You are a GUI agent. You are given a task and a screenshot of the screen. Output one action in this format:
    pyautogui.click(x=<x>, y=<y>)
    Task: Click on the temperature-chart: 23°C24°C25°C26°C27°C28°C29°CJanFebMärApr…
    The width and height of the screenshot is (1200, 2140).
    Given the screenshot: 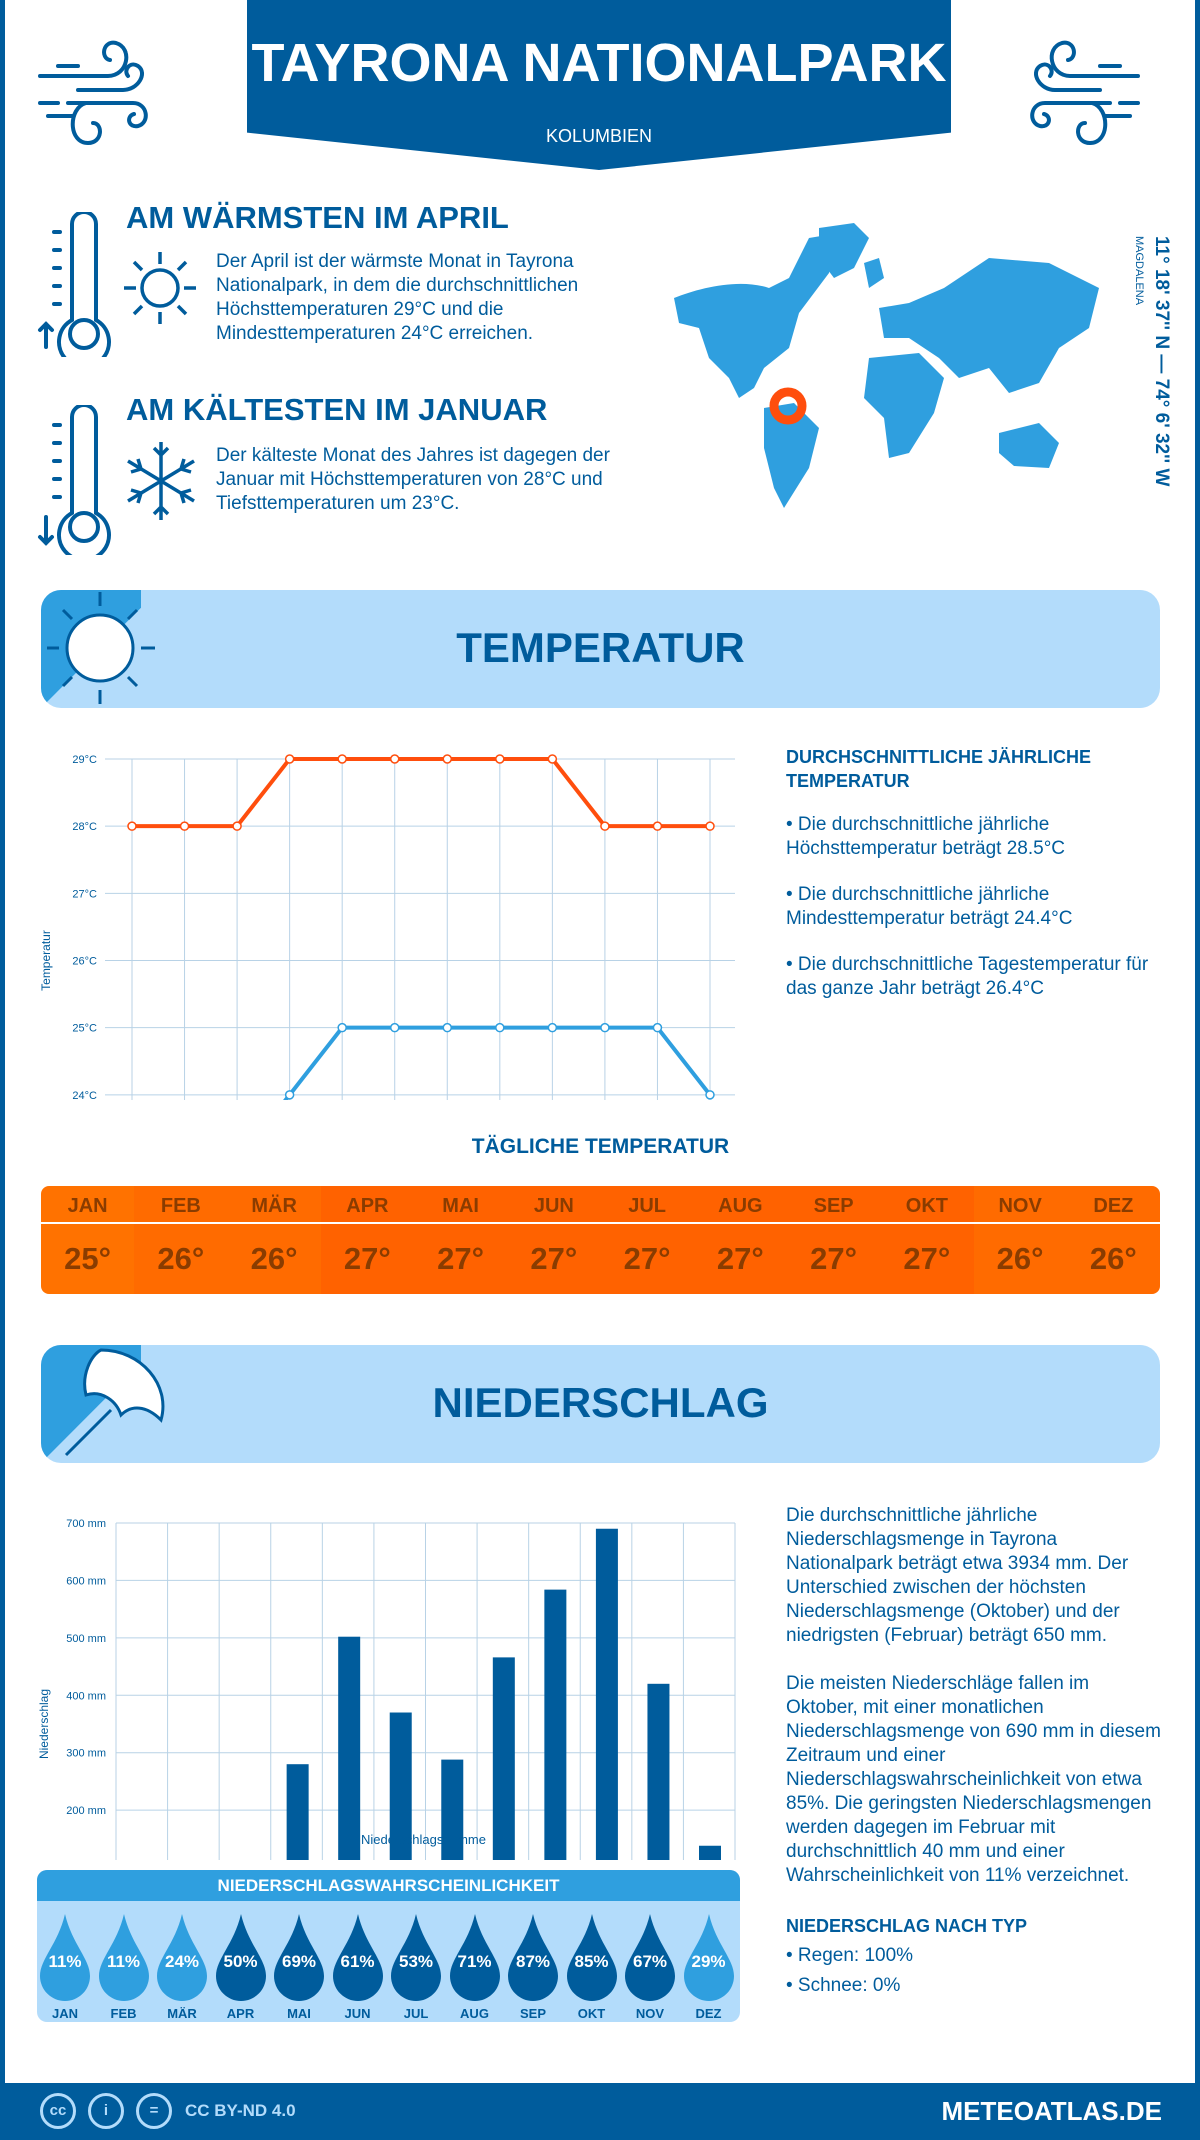 What is the action you would take?
    pyautogui.click(x=387, y=927)
    